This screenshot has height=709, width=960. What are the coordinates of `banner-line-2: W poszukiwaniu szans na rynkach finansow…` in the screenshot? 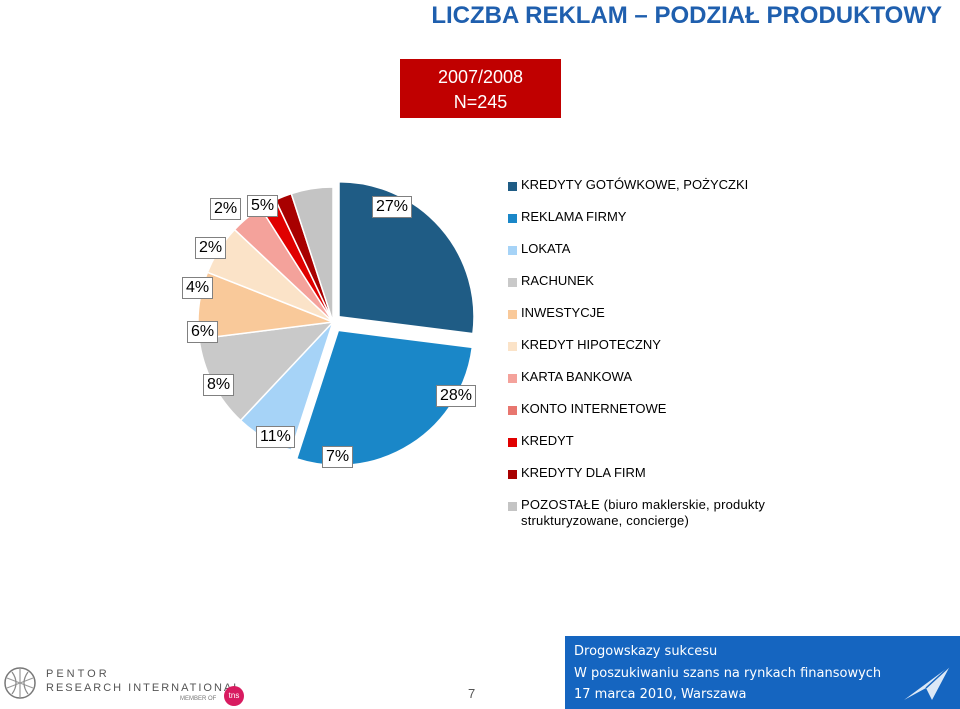 It's located at (728, 673).